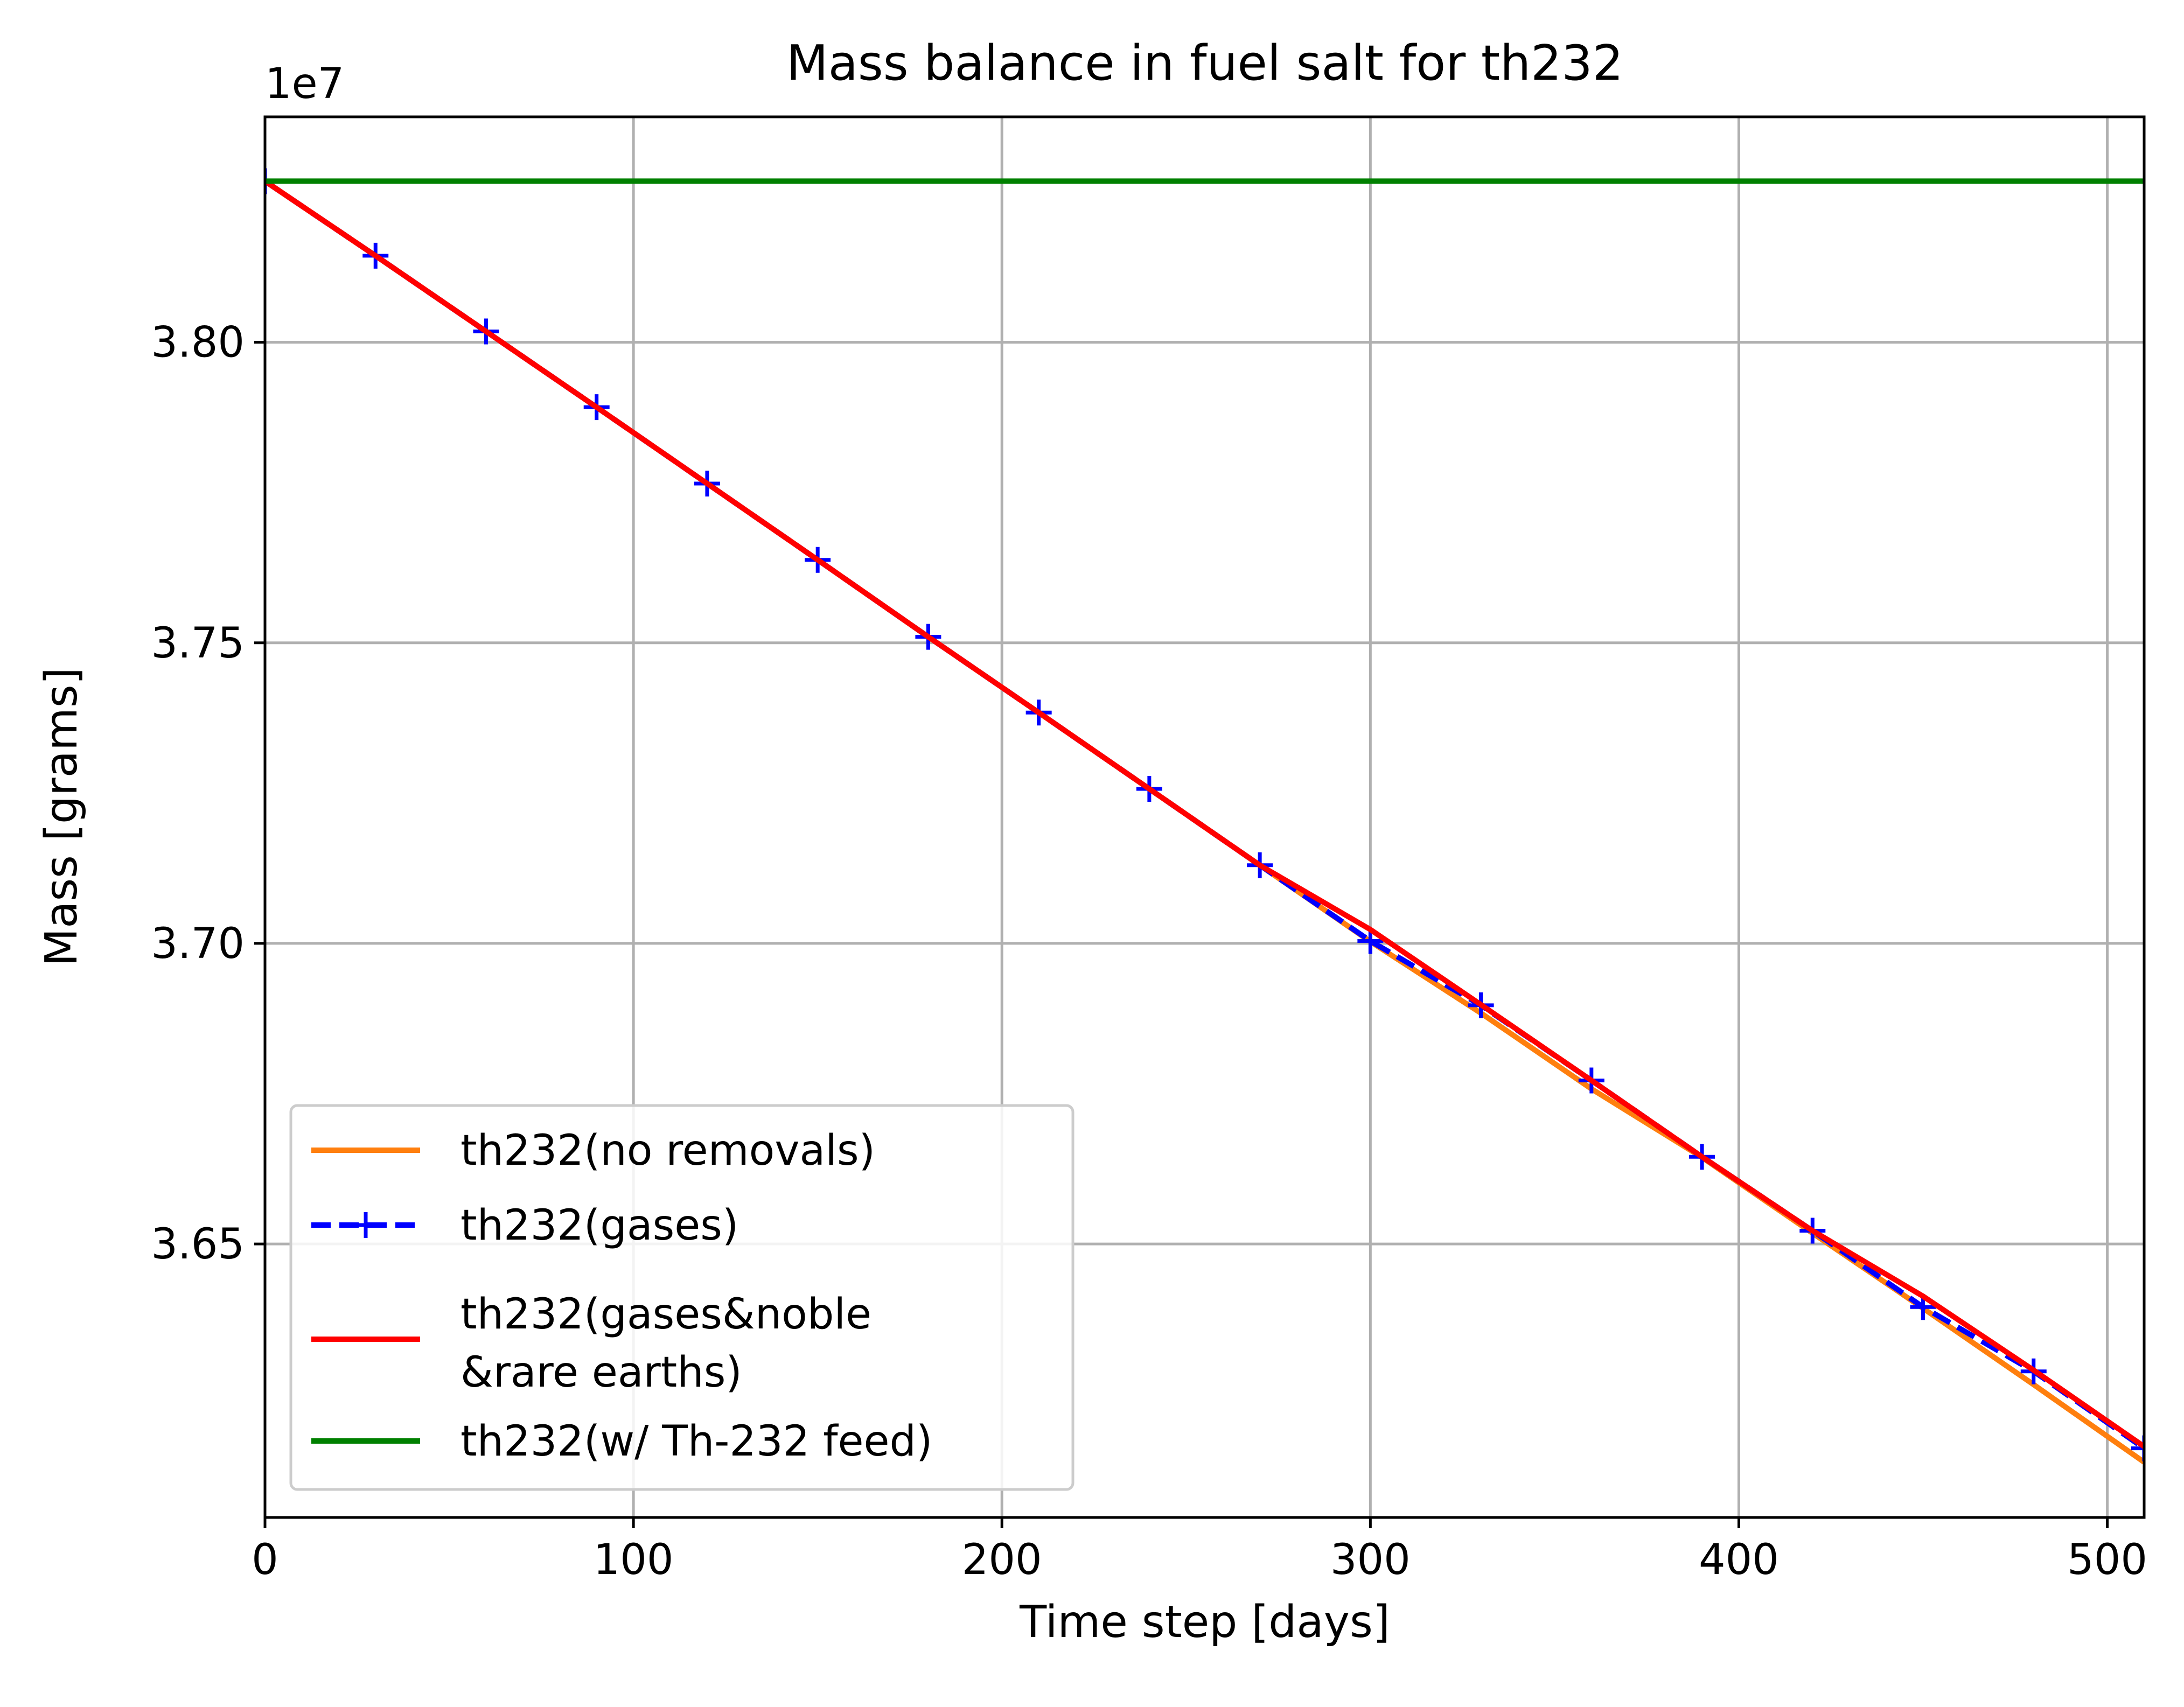 This screenshot has height=1707, width=2184. I want to click on y-axis: 3.65 3.70 3.75 3.80, so click(208, 794).